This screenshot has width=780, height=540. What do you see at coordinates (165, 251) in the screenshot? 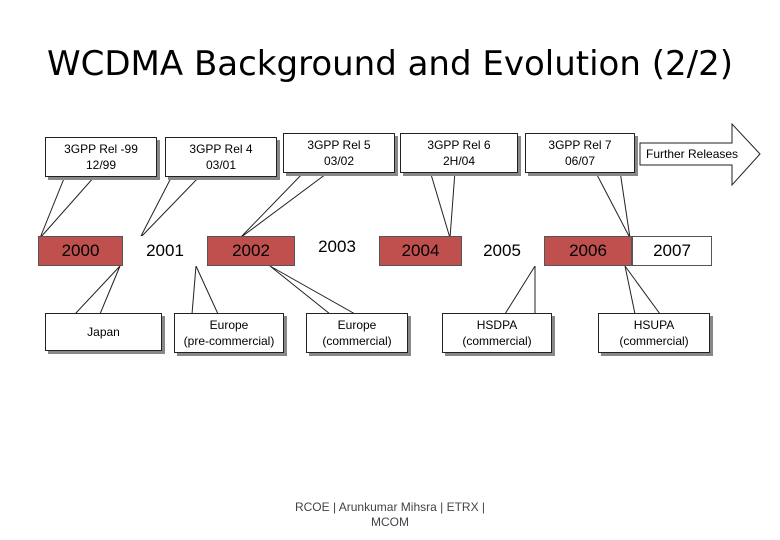
I see `year-2001: 2001` at bounding box center [165, 251].